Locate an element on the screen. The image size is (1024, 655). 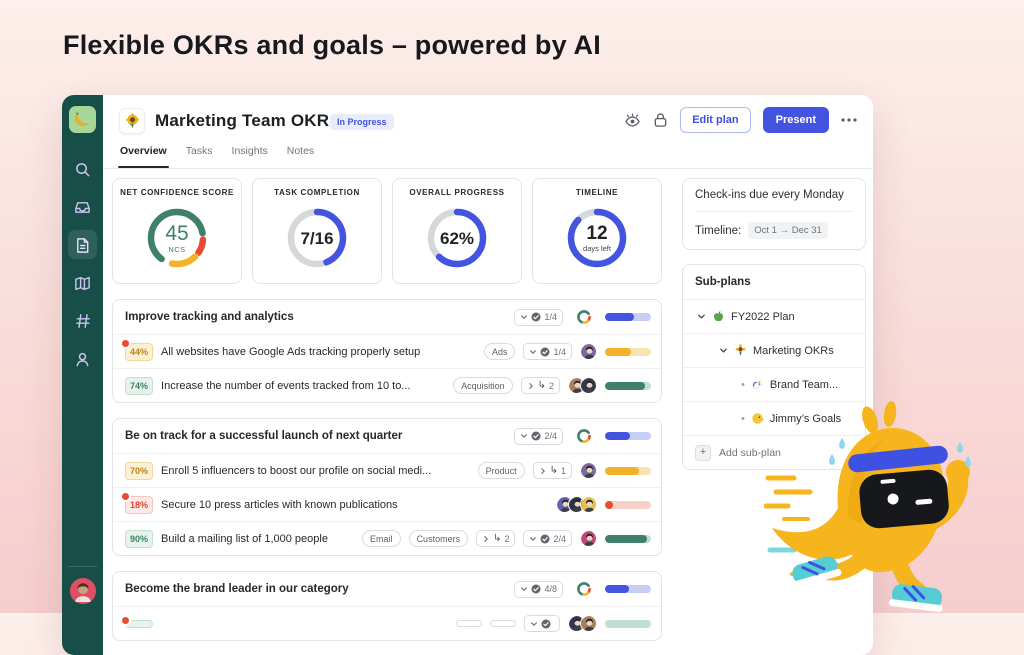
subplan-item-marketing-okrs: Marketing OKRs is located at coordinates (774, 350).